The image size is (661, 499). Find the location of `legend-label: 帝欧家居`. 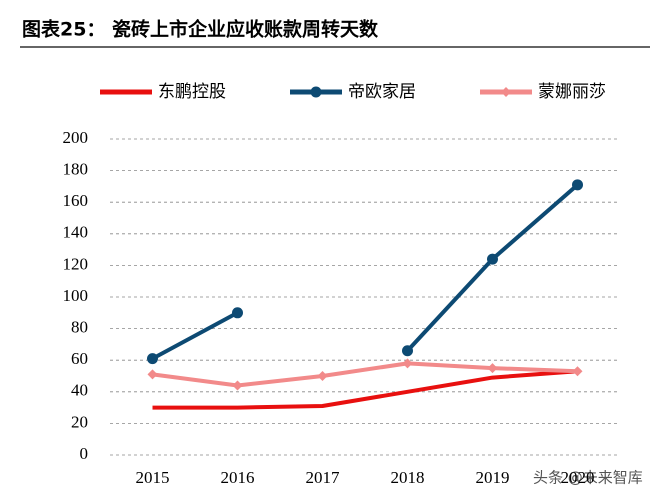

legend-label: 帝欧家居 is located at coordinates (382, 92).